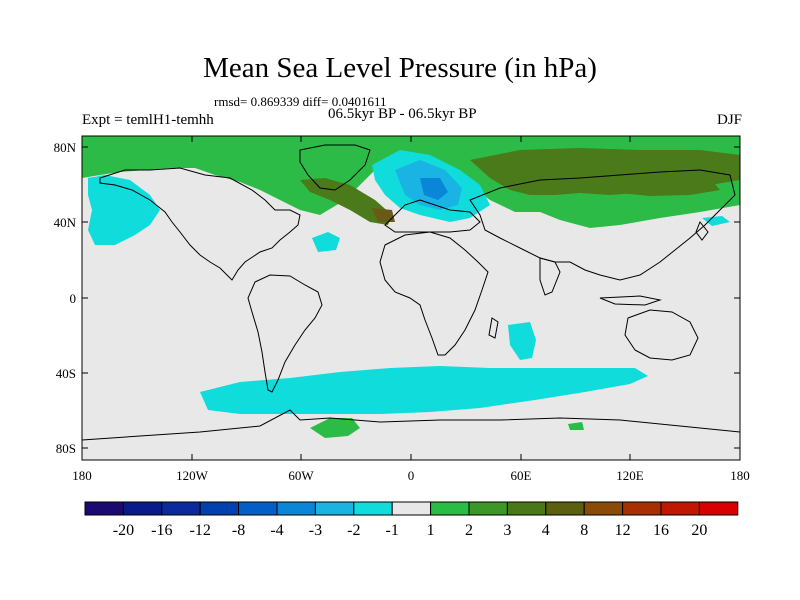  I want to click on colorbar-label: 20, so click(699, 530).